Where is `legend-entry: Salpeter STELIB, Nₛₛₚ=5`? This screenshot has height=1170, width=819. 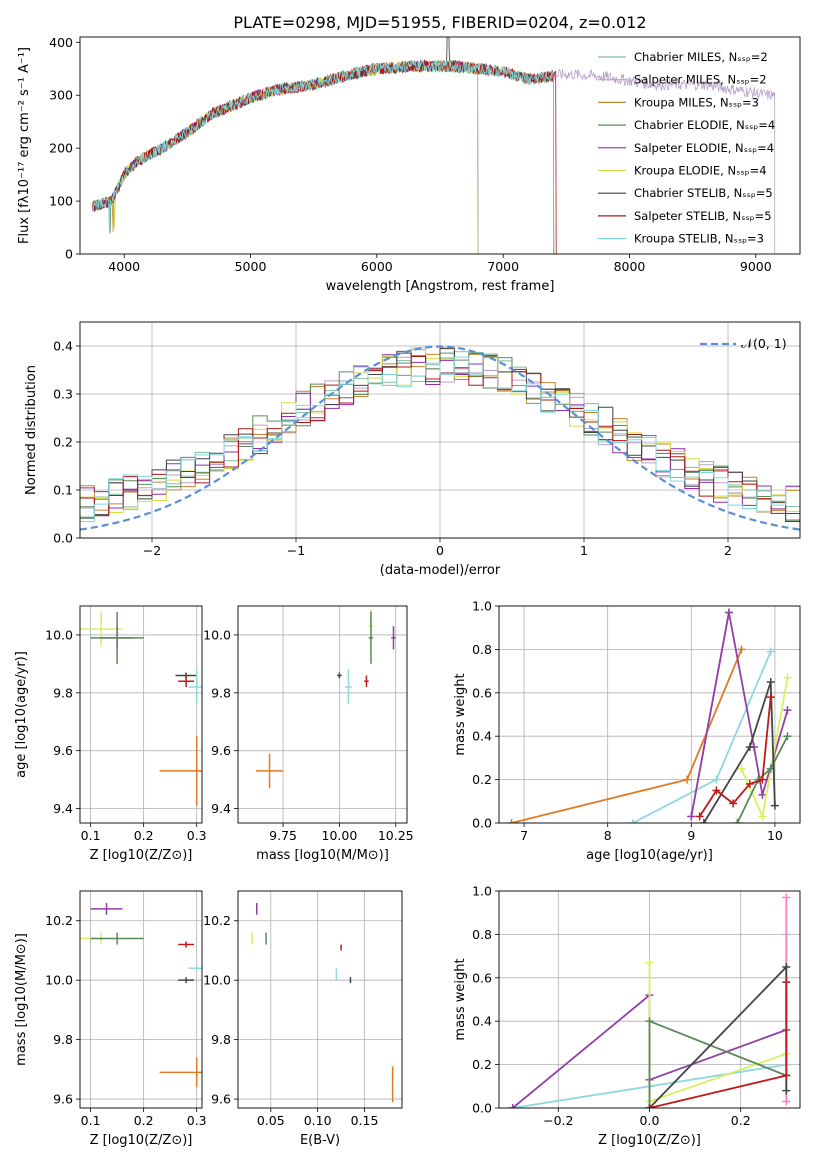 legend-entry: Salpeter STELIB, Nₛₛₚ=5 is located at coordinates (703, 216).